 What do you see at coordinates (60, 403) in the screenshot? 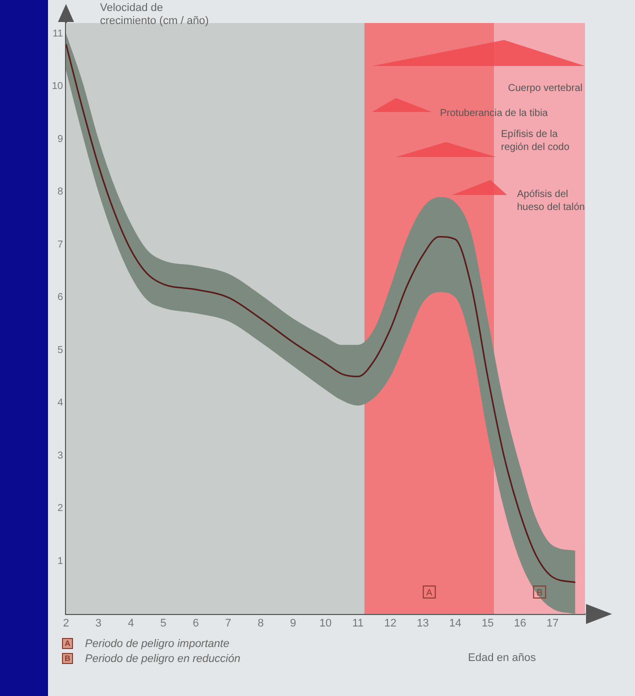
I see `y-tick-label: 4` at bounding box center [60, 403].